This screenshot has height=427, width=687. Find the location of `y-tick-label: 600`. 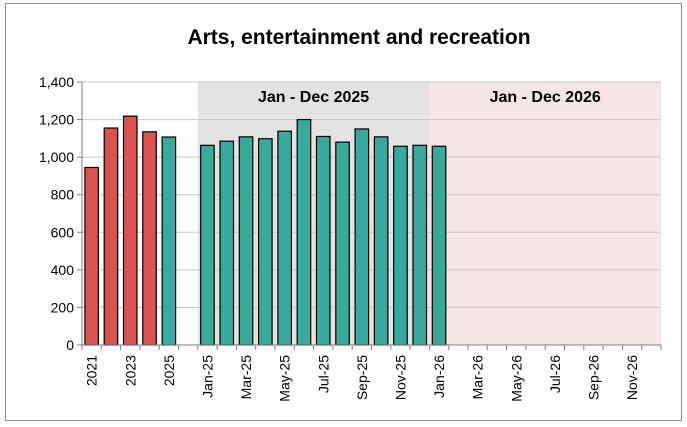

y-tick-label: 600 is located at coordinates (63, 232).